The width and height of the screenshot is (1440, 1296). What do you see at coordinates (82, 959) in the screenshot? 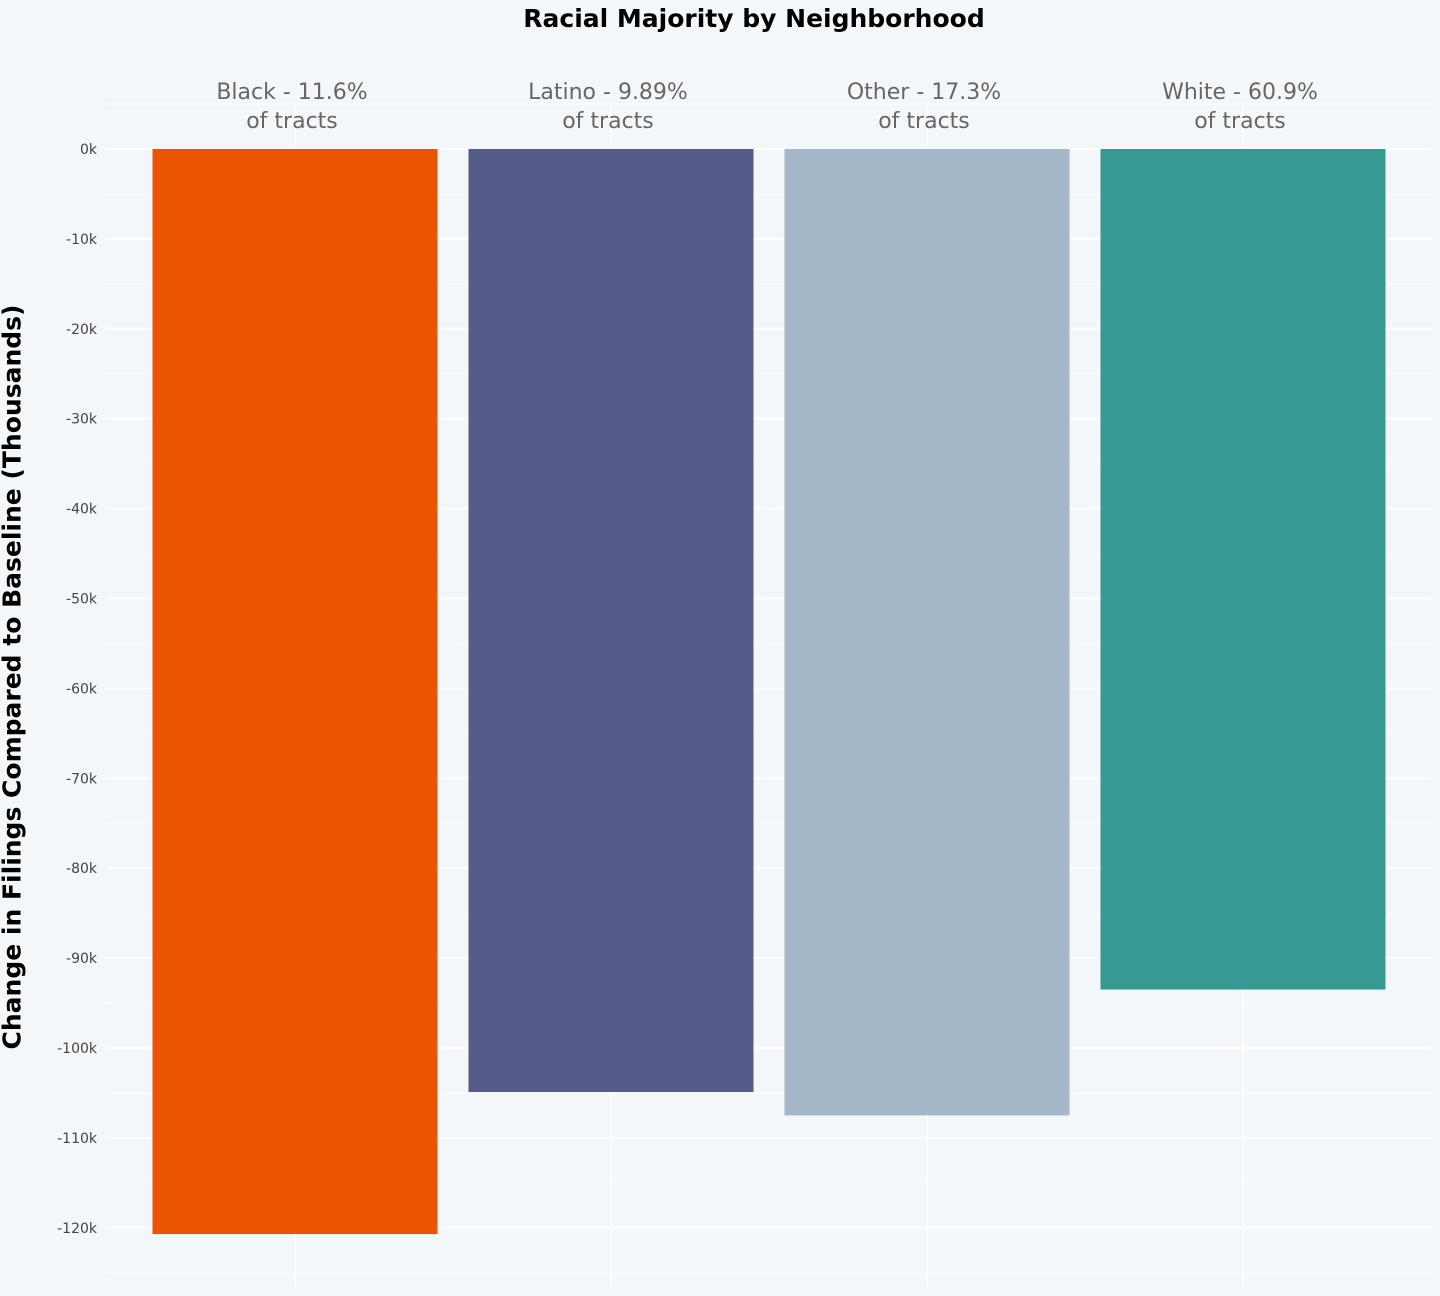
I see `y-tick-label: -90k` at bounding box center [82, 959].